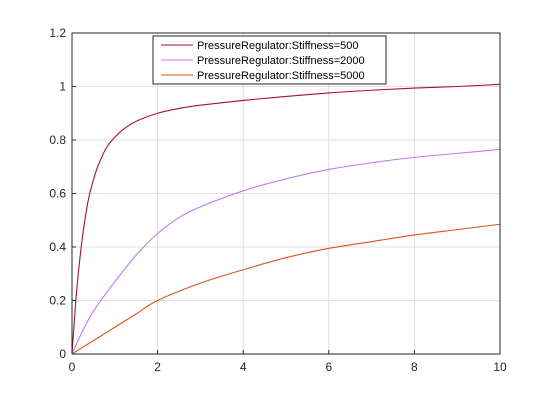 This screenshot has height=415, width=554. What do you see at coordinates (157, 367) in the screenshot?
I see `x-tick-label: 2` at bounding box center [157, 367].